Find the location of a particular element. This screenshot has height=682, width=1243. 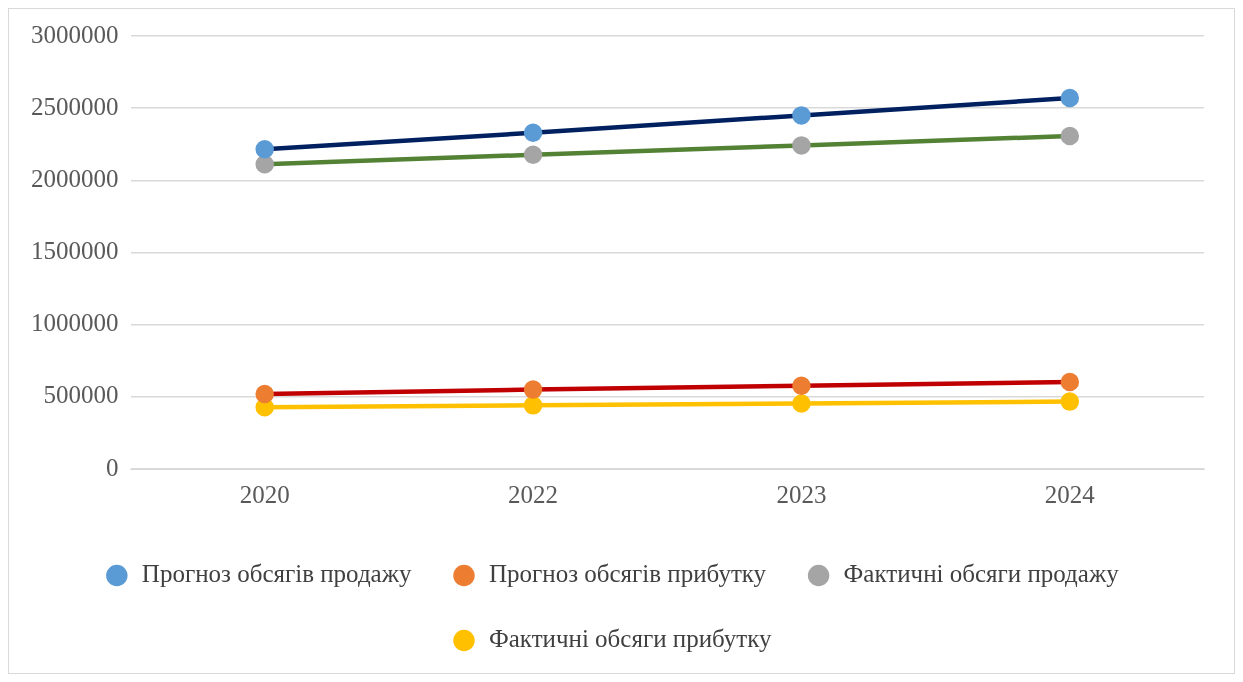

legend-label: Фактичні обсяги продажу is located at coordinates (981, 574).